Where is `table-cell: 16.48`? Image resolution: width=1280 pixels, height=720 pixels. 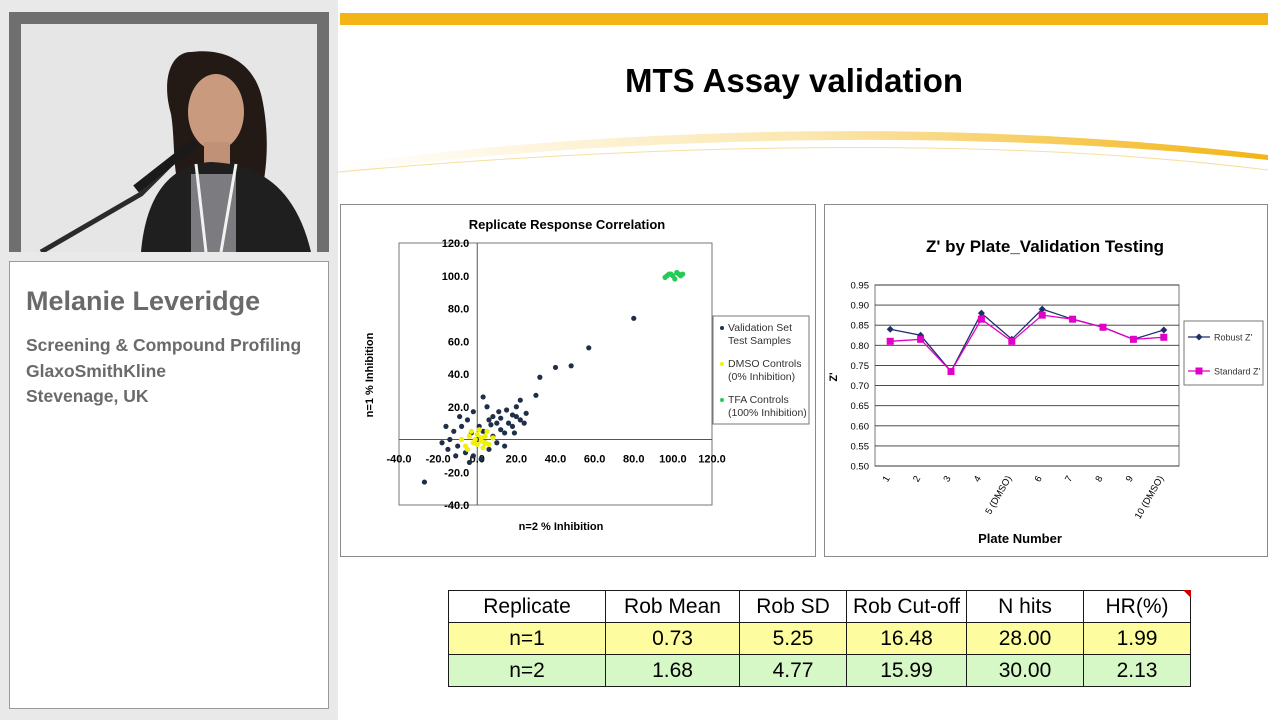 table-cell: 16.48 is located at coordinates (906, 638).